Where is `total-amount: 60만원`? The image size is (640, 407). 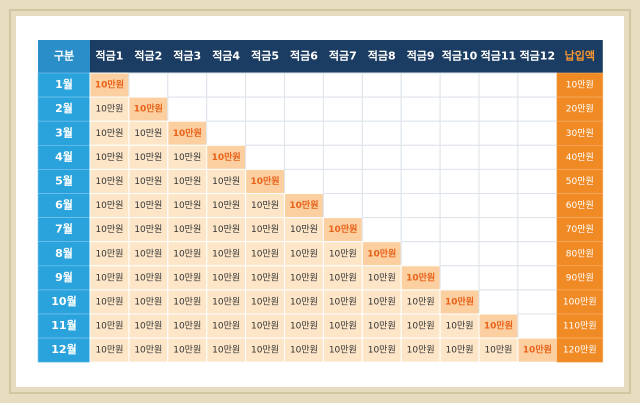
total-amount: 60만원 is located at coordinates (580, 205).